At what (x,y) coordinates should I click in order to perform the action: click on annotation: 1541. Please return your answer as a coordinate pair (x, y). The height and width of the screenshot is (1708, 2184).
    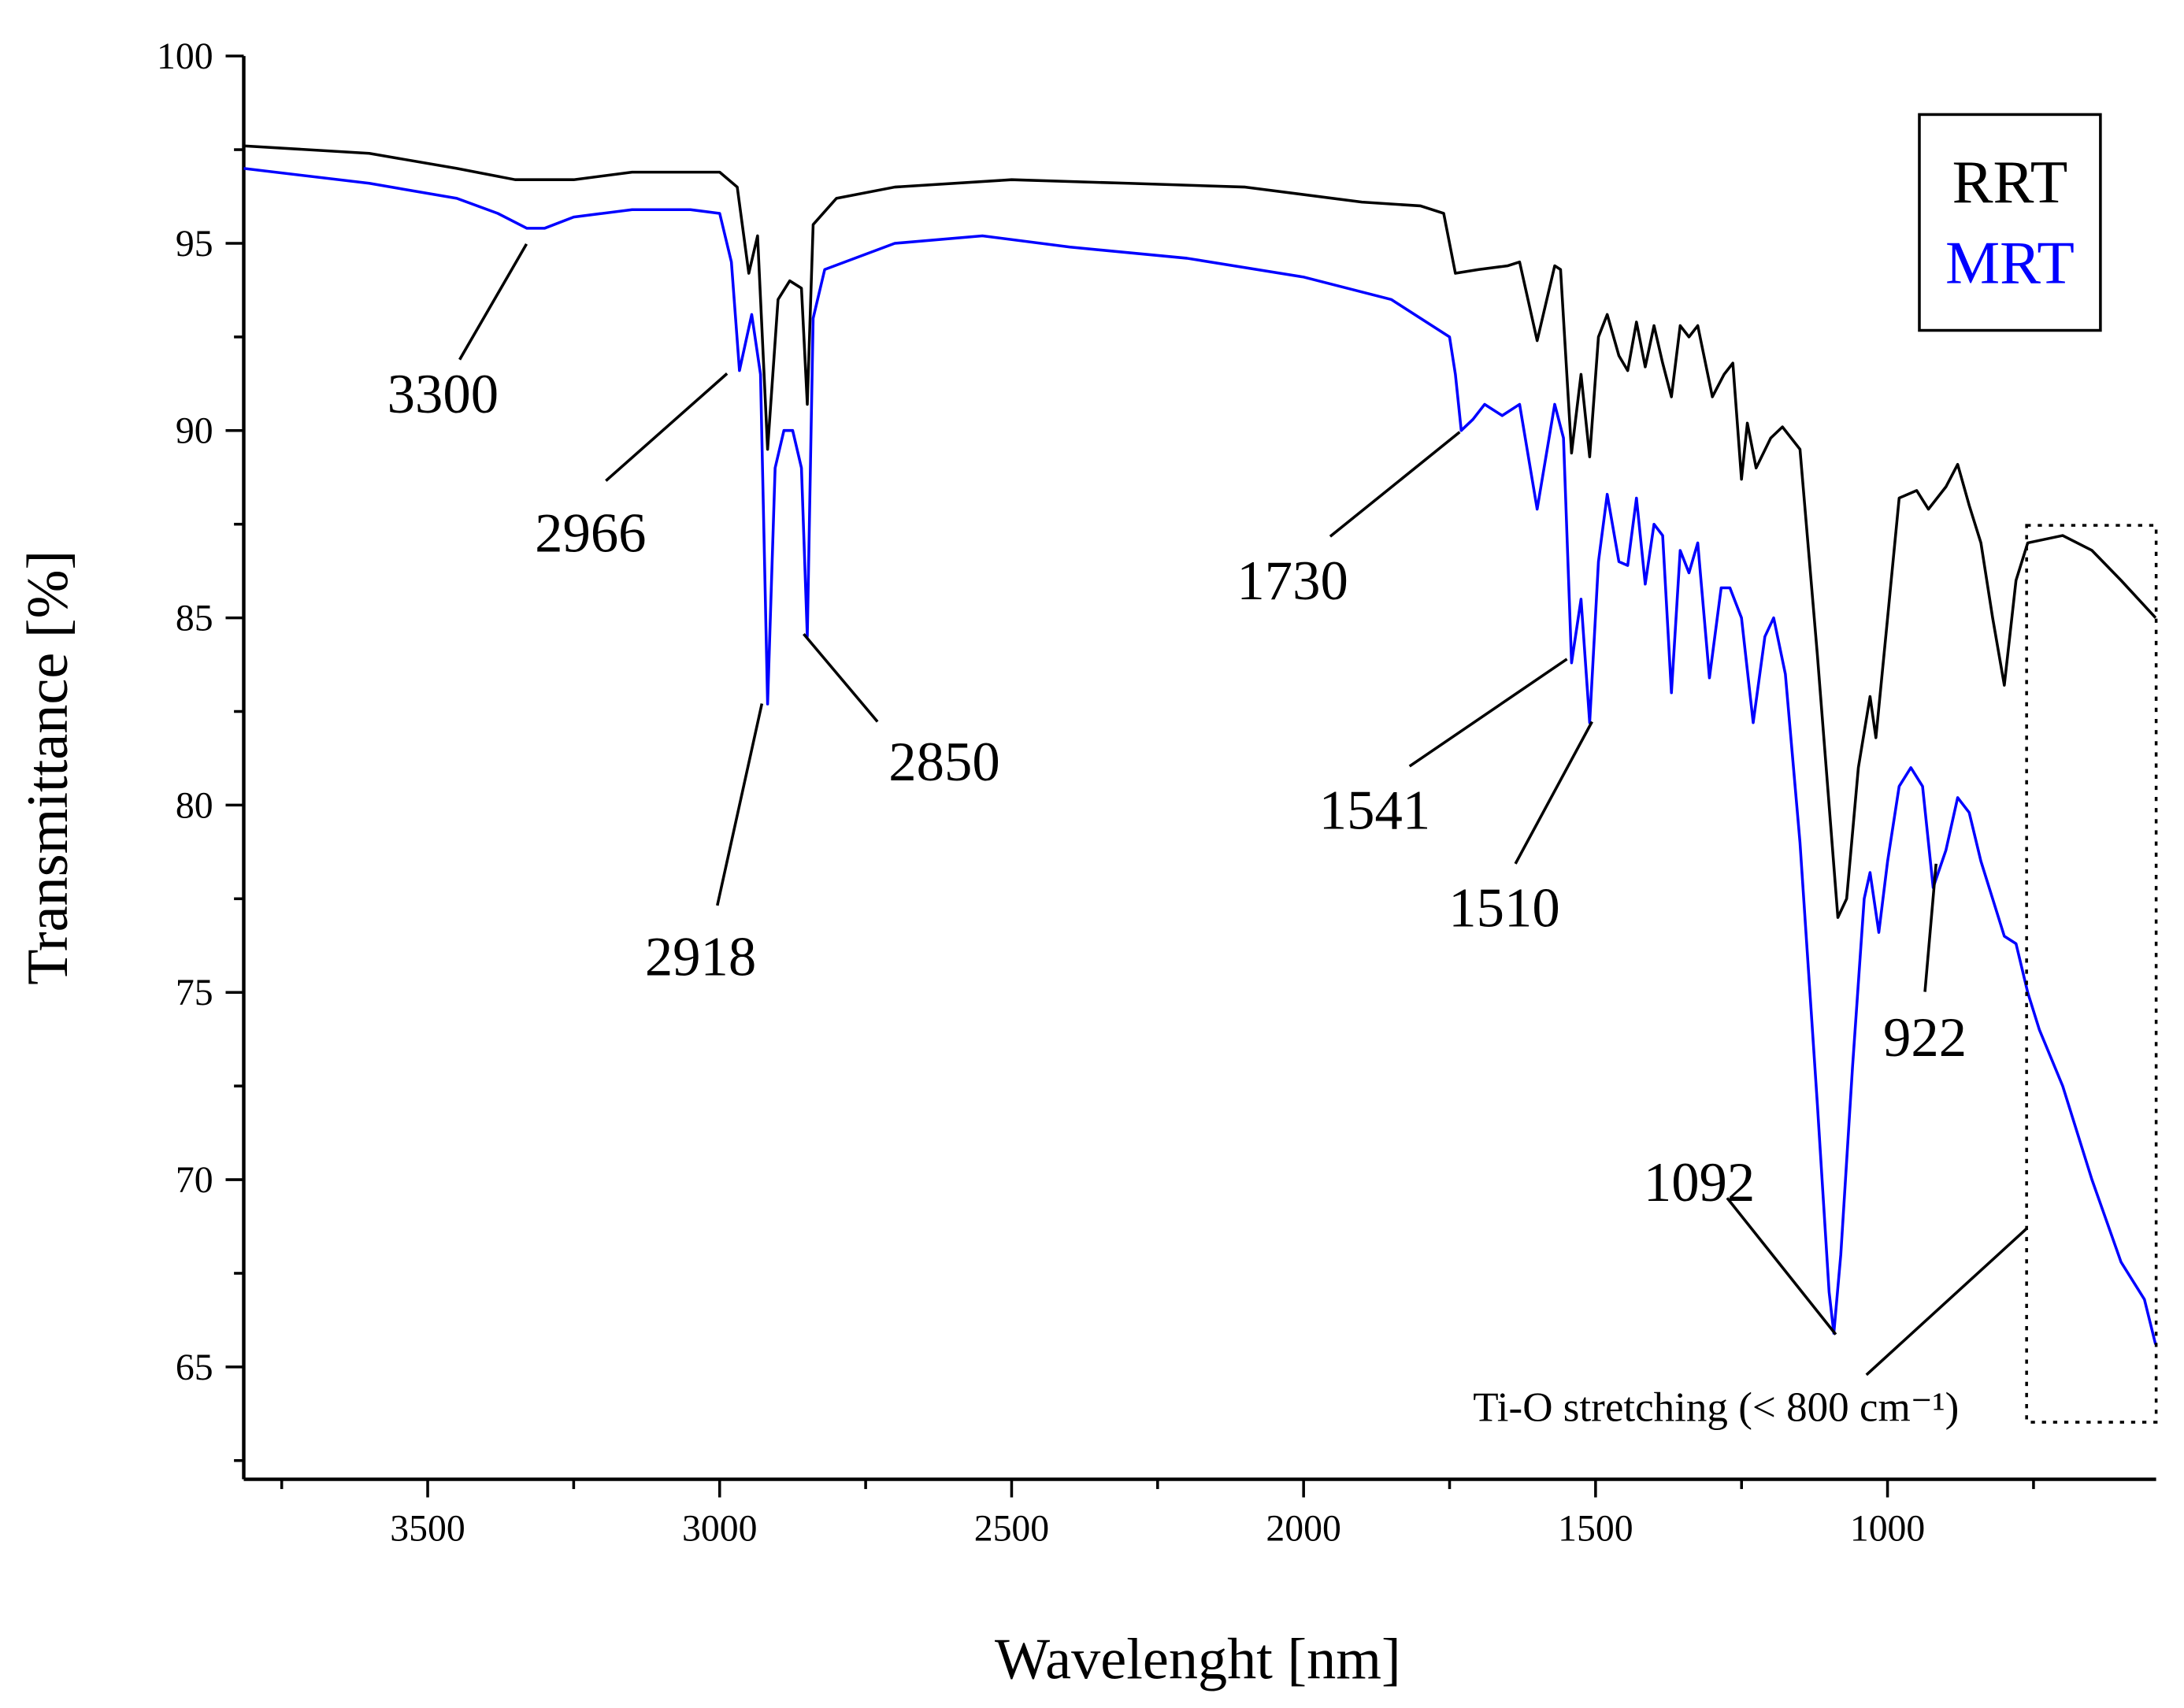
    Looking at the image, I should click on (1374, 811).